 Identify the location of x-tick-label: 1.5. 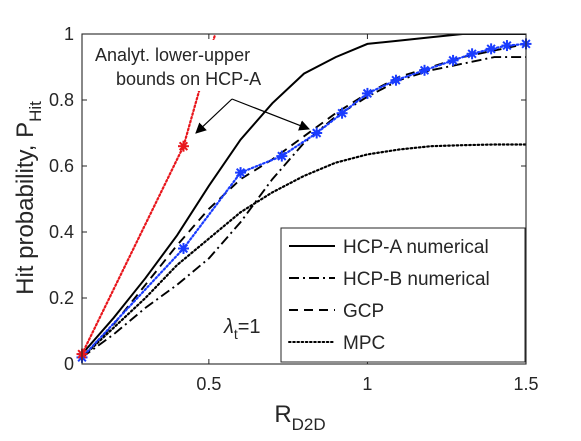
(525, 384).